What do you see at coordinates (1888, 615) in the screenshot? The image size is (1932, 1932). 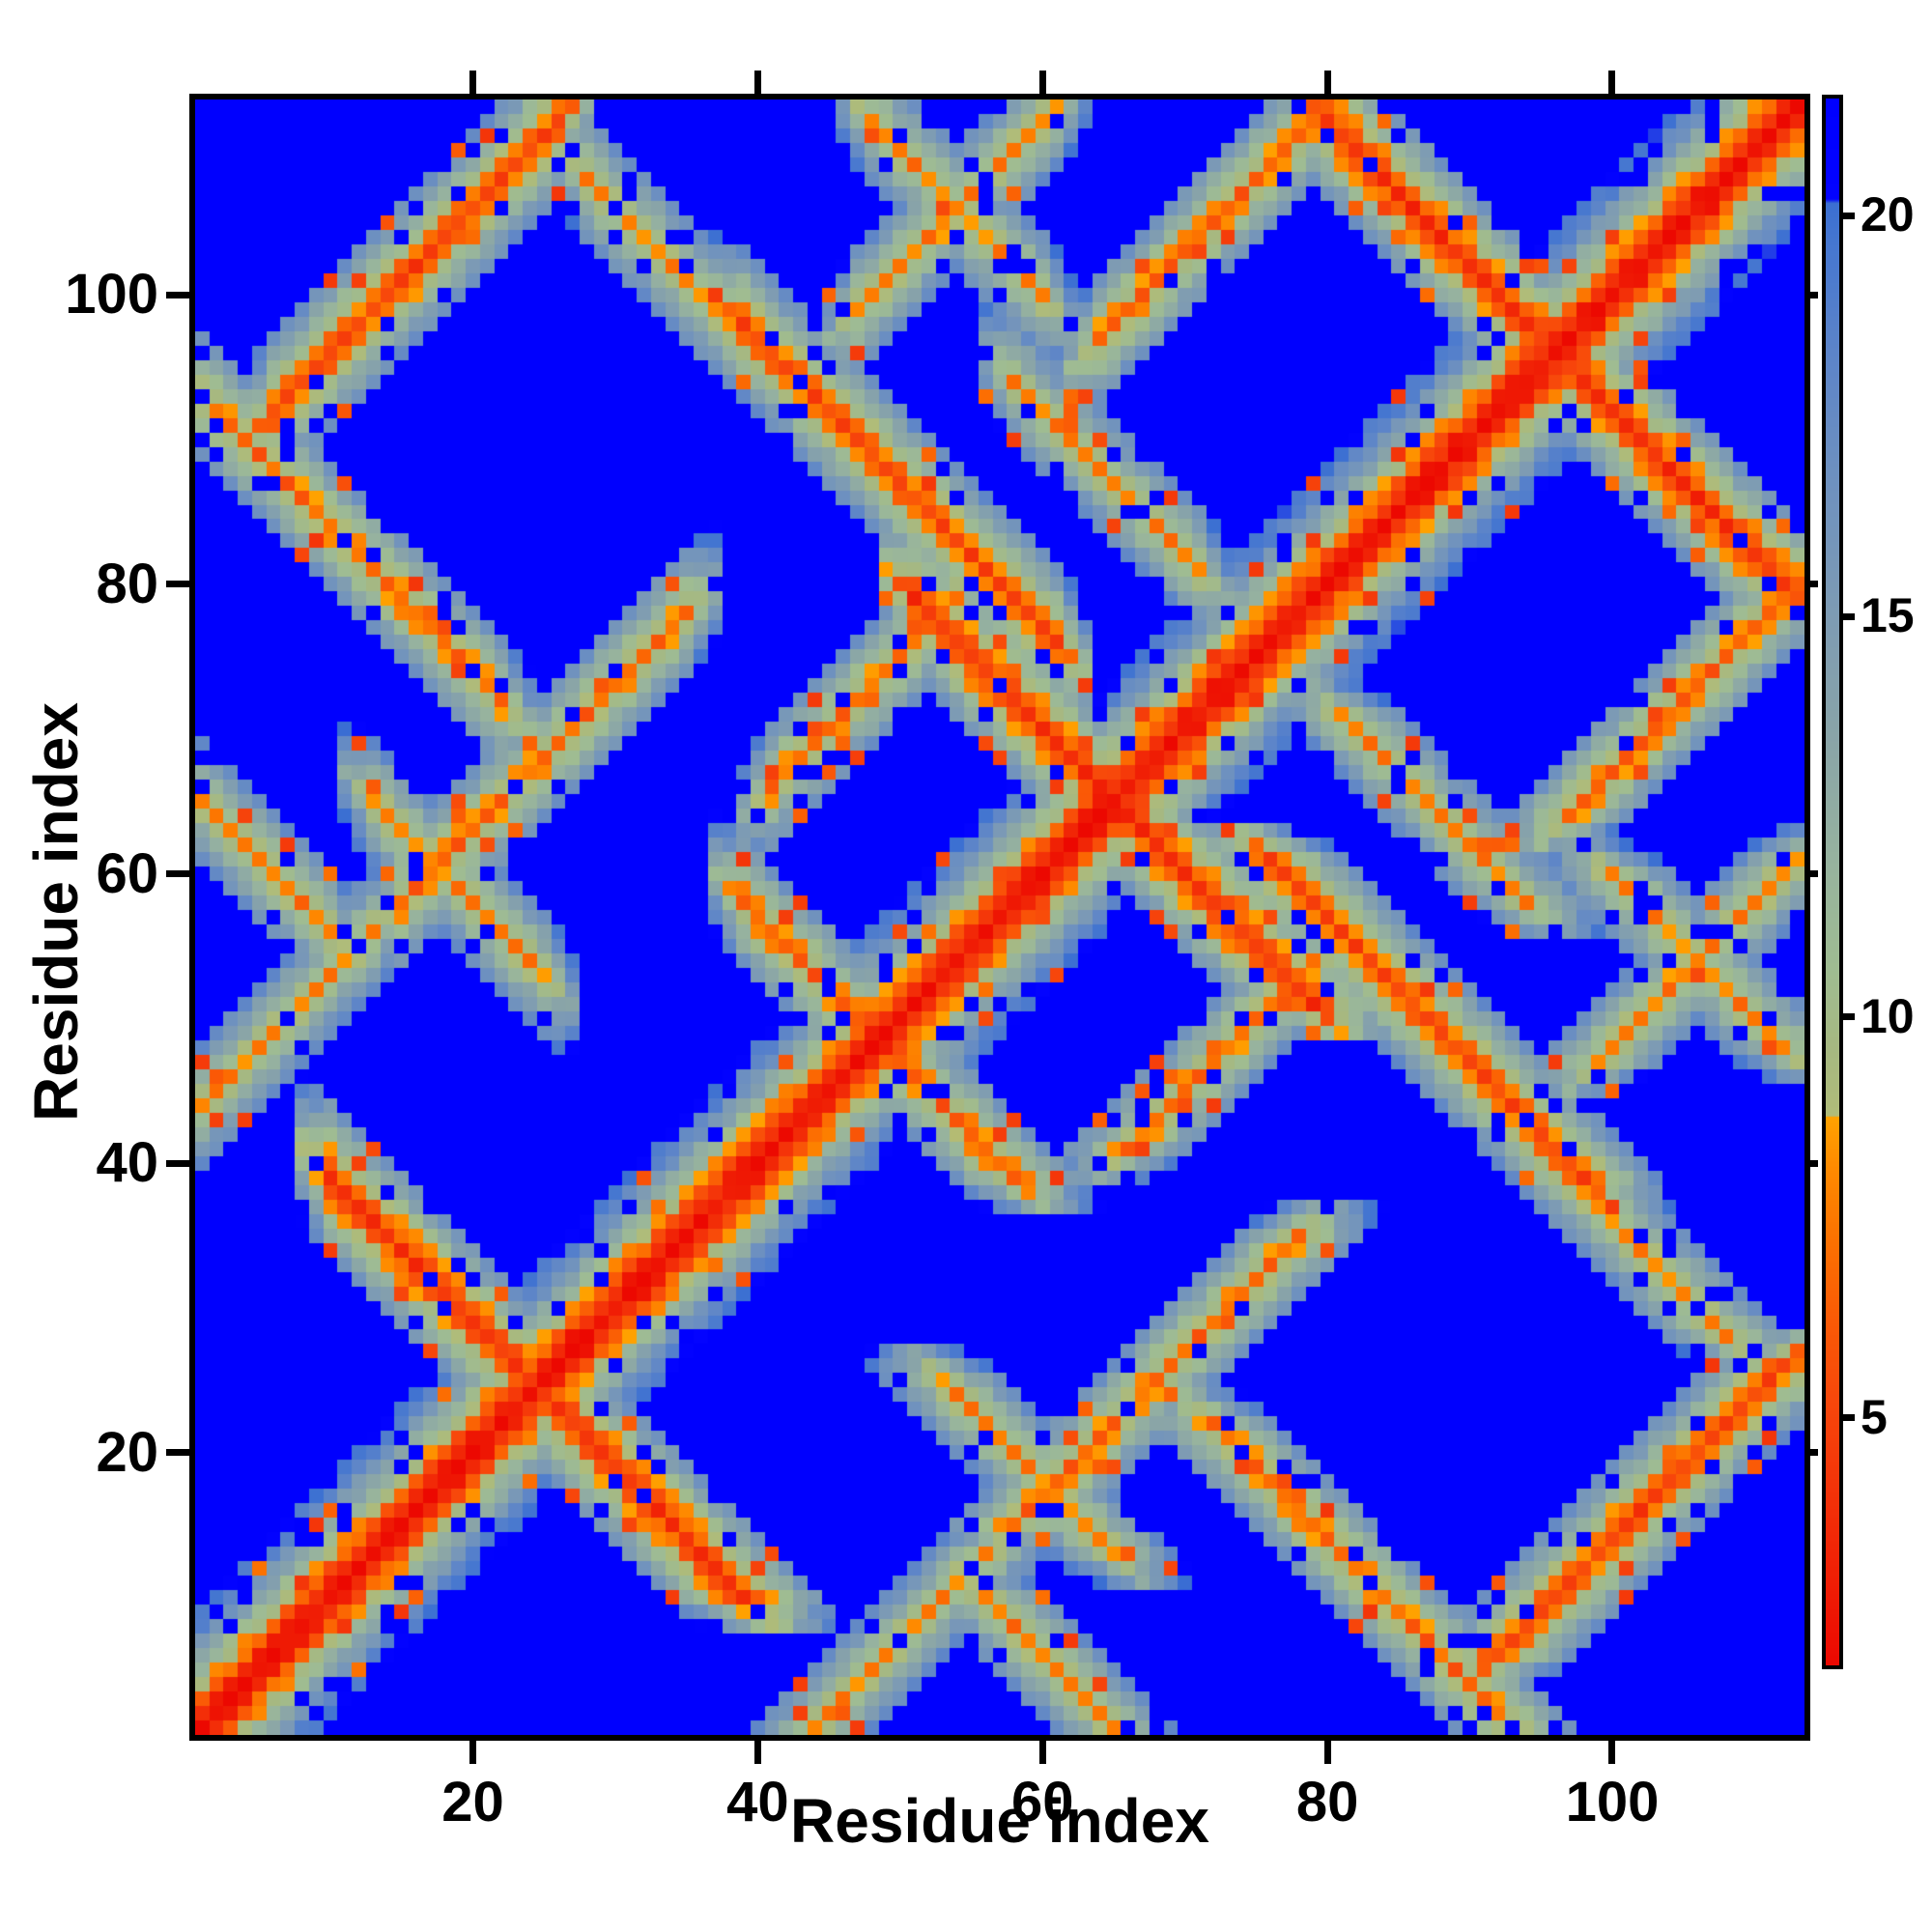 I see `colorbar-tick-label-15: 15` at bounding box center [1888, 615].